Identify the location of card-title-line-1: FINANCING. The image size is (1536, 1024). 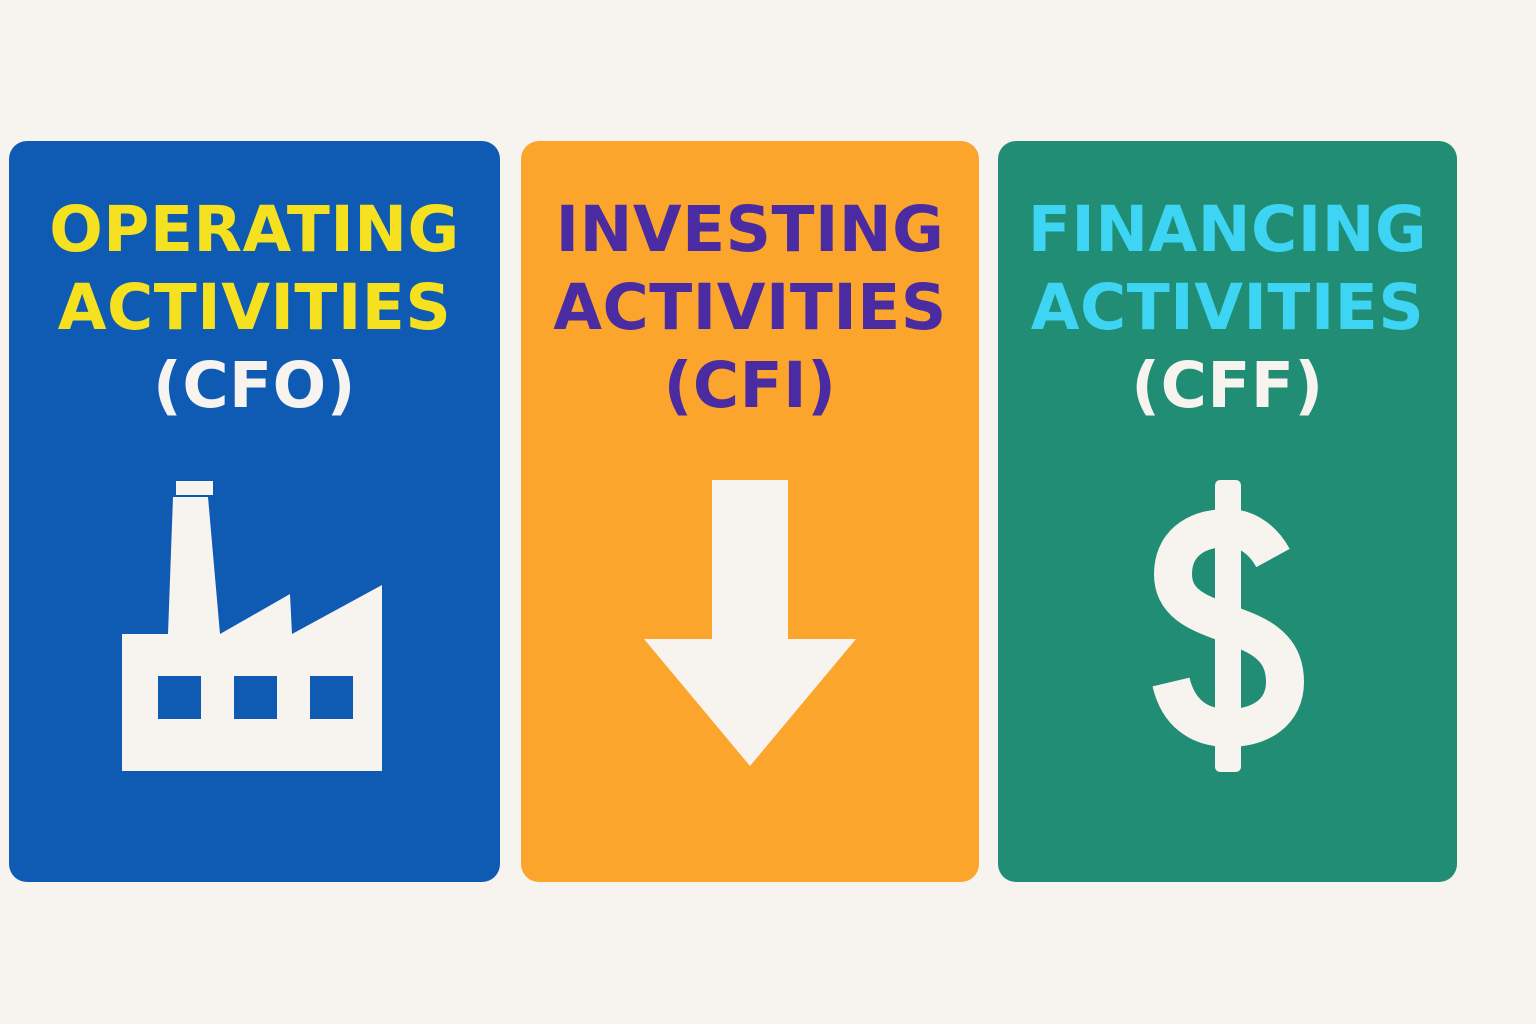
(1227, 229).